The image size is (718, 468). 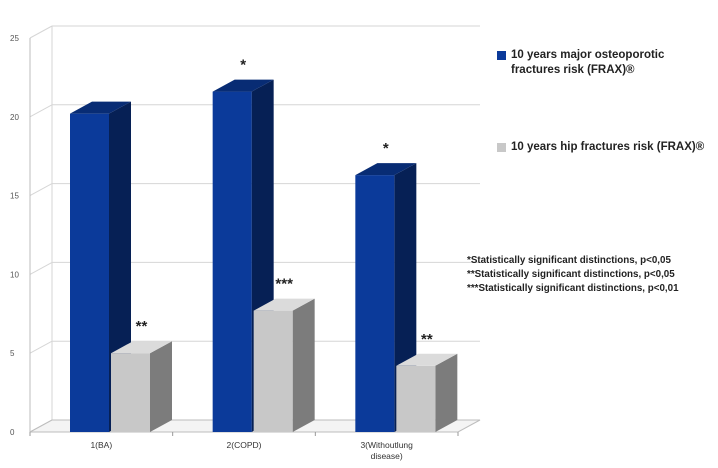 What do you see at coordinates (12, 353) in the screenshot?
I see `y-tick-label: 5` at bounding box center [12, 353].